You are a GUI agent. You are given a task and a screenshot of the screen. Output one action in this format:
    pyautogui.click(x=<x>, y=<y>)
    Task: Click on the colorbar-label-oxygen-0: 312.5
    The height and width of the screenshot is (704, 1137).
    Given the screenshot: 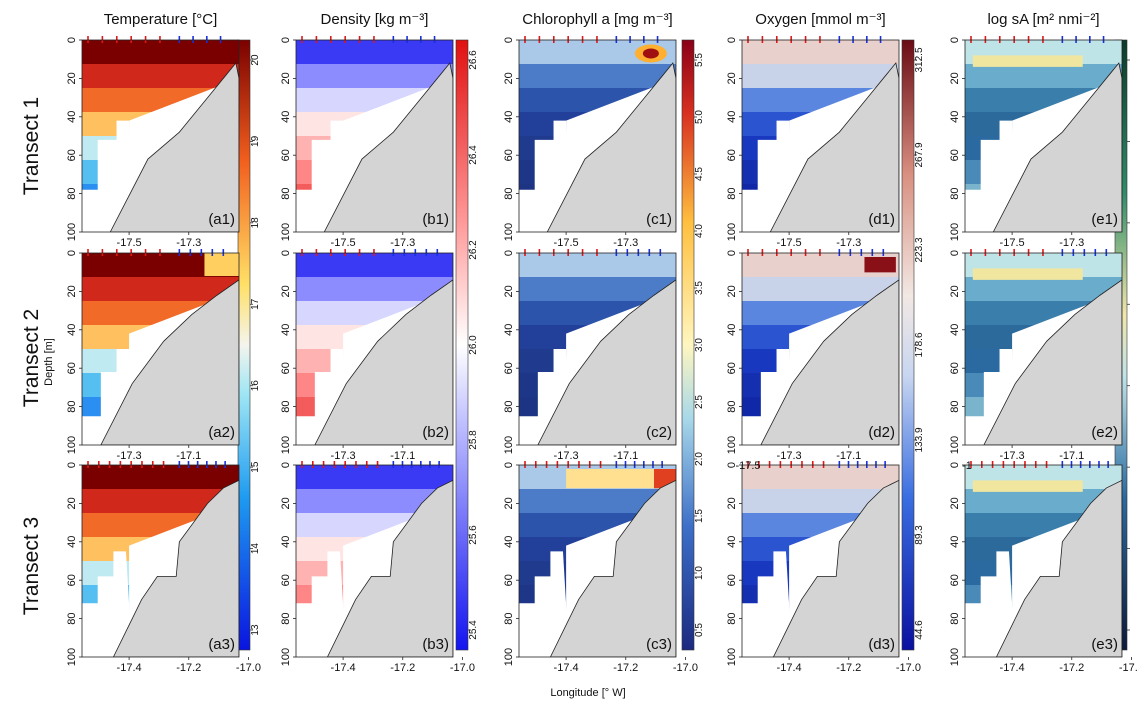 What is the action you would take?
    pyautogui.click(x=919, y=59)
    